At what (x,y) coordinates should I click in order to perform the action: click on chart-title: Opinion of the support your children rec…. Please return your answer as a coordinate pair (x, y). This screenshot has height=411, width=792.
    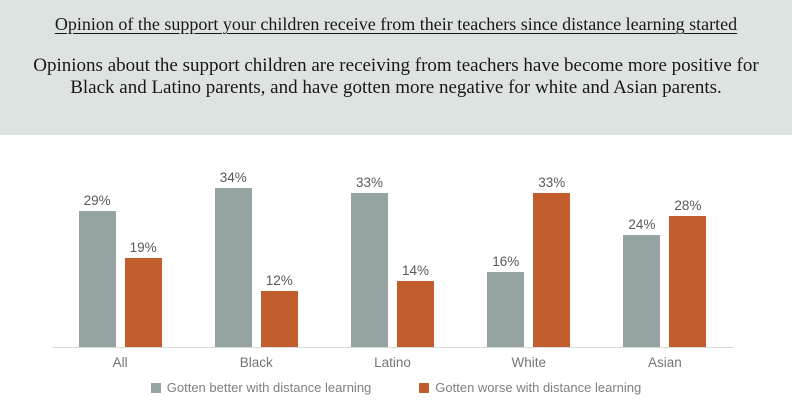
    Looking at the image, I should click on (396, 24).